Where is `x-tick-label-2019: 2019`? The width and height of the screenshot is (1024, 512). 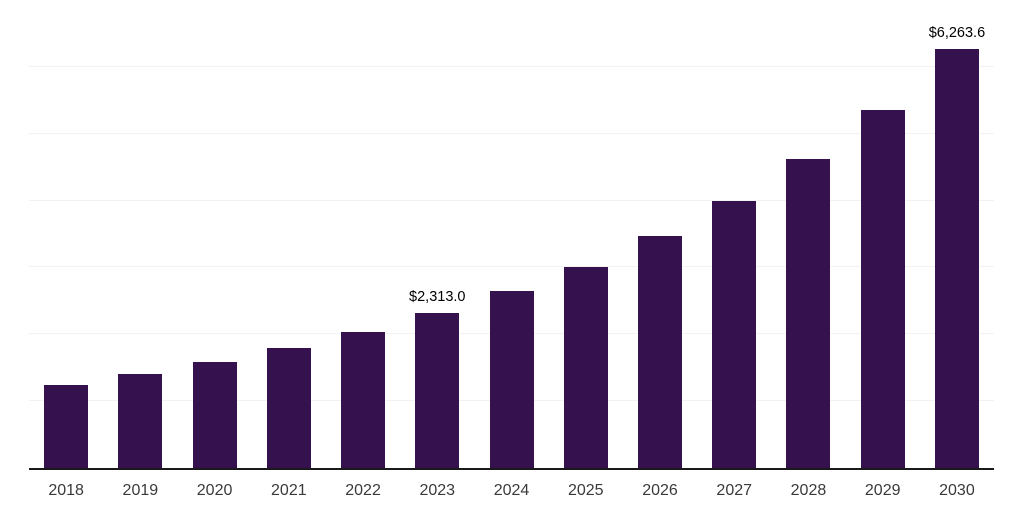
x-tick-label-2019: 2019 is located at coordinates (140, 490).